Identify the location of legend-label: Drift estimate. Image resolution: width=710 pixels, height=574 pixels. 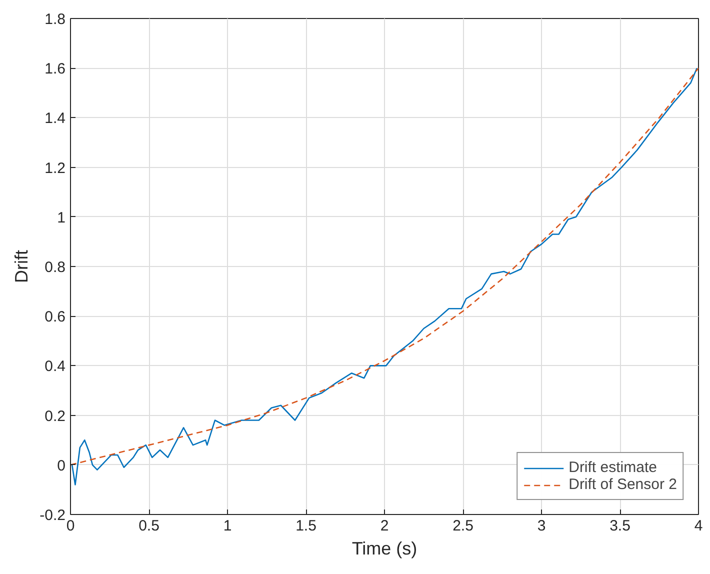
(612, 467).